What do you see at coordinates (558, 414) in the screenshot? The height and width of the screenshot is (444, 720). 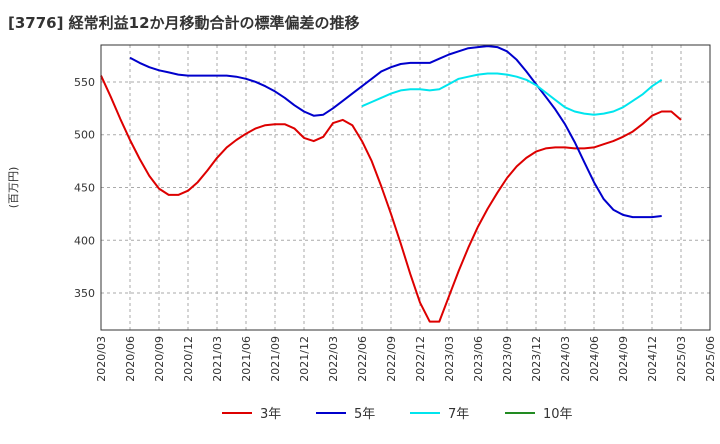 I see `legend-label-4: 10年` at bounding box center [558, 414].